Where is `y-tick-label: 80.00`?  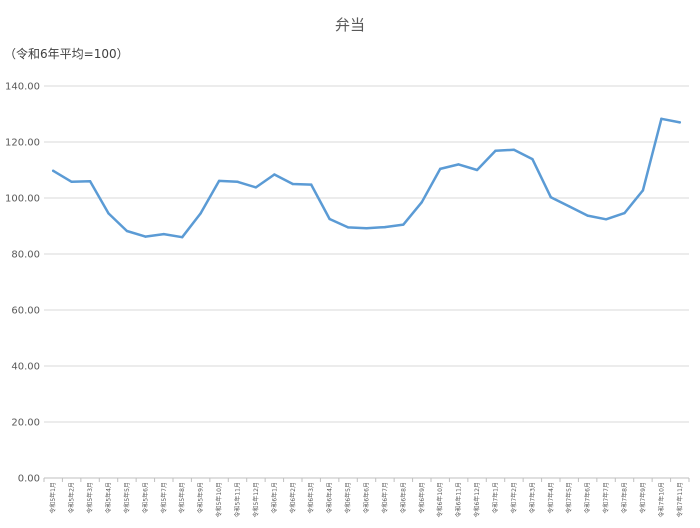
y-tick-label: 80.00 is located at coordinates (25, 255).